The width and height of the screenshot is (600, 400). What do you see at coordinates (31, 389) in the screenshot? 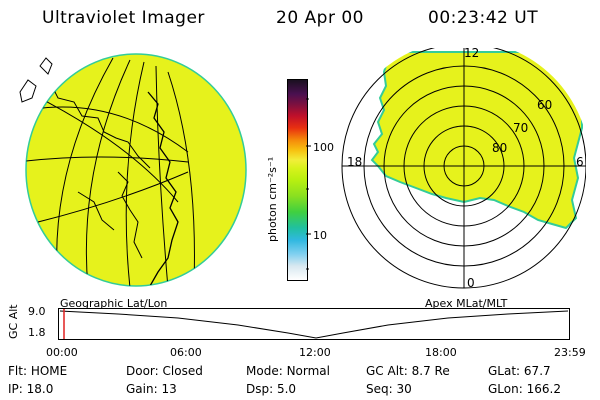
I see `status-ip: IP: 18.0` at bounding box center [31, 389].